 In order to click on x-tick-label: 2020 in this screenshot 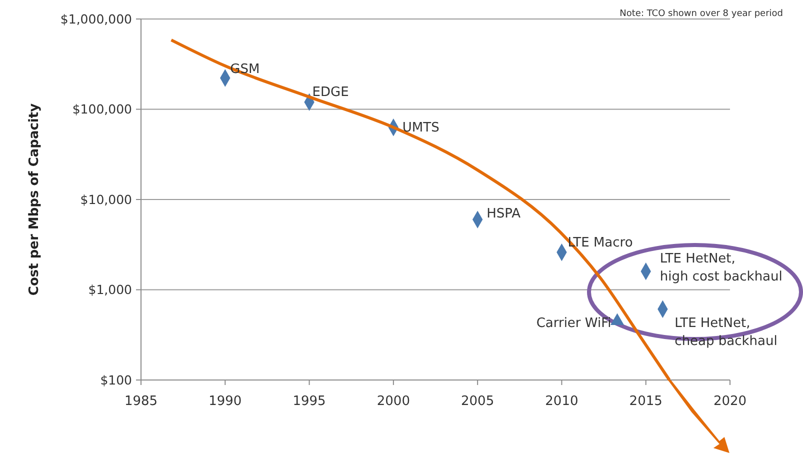, I will do `click(730, 401)`.